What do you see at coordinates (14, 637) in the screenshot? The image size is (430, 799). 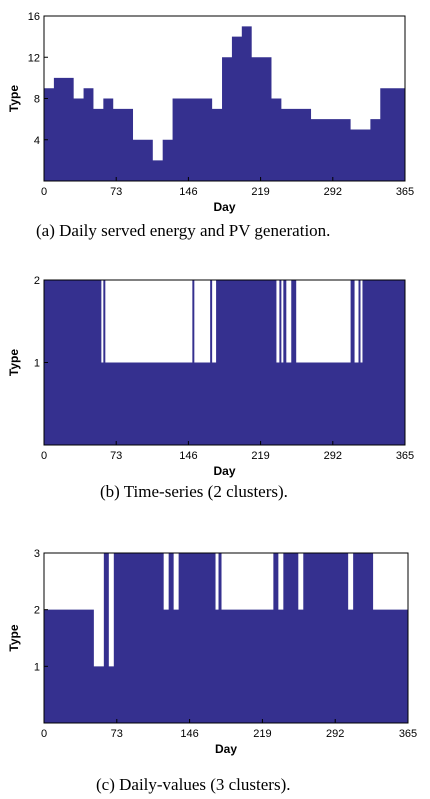 I see `y-axis-title-c: Type` at bounding box center [14, 637].